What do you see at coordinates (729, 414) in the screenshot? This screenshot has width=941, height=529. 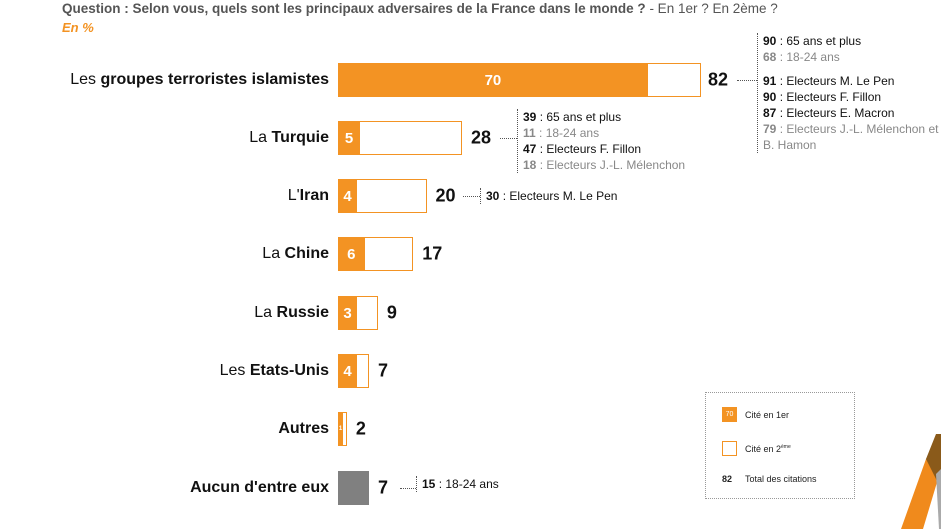 I see `legend-first-swatch: 70` at bounding box center [729, 414].